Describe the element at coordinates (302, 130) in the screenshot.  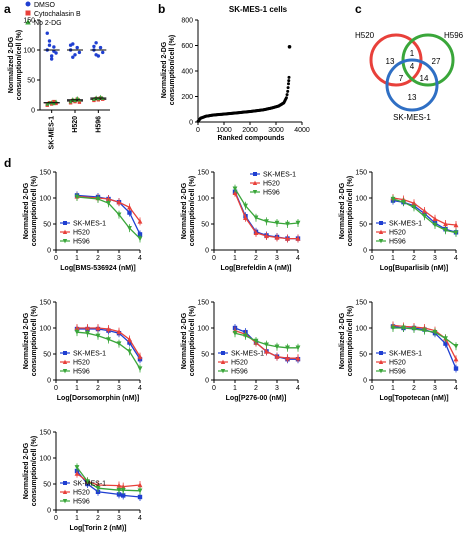
I see `panel-b-xtick-label: 4000` at that location.